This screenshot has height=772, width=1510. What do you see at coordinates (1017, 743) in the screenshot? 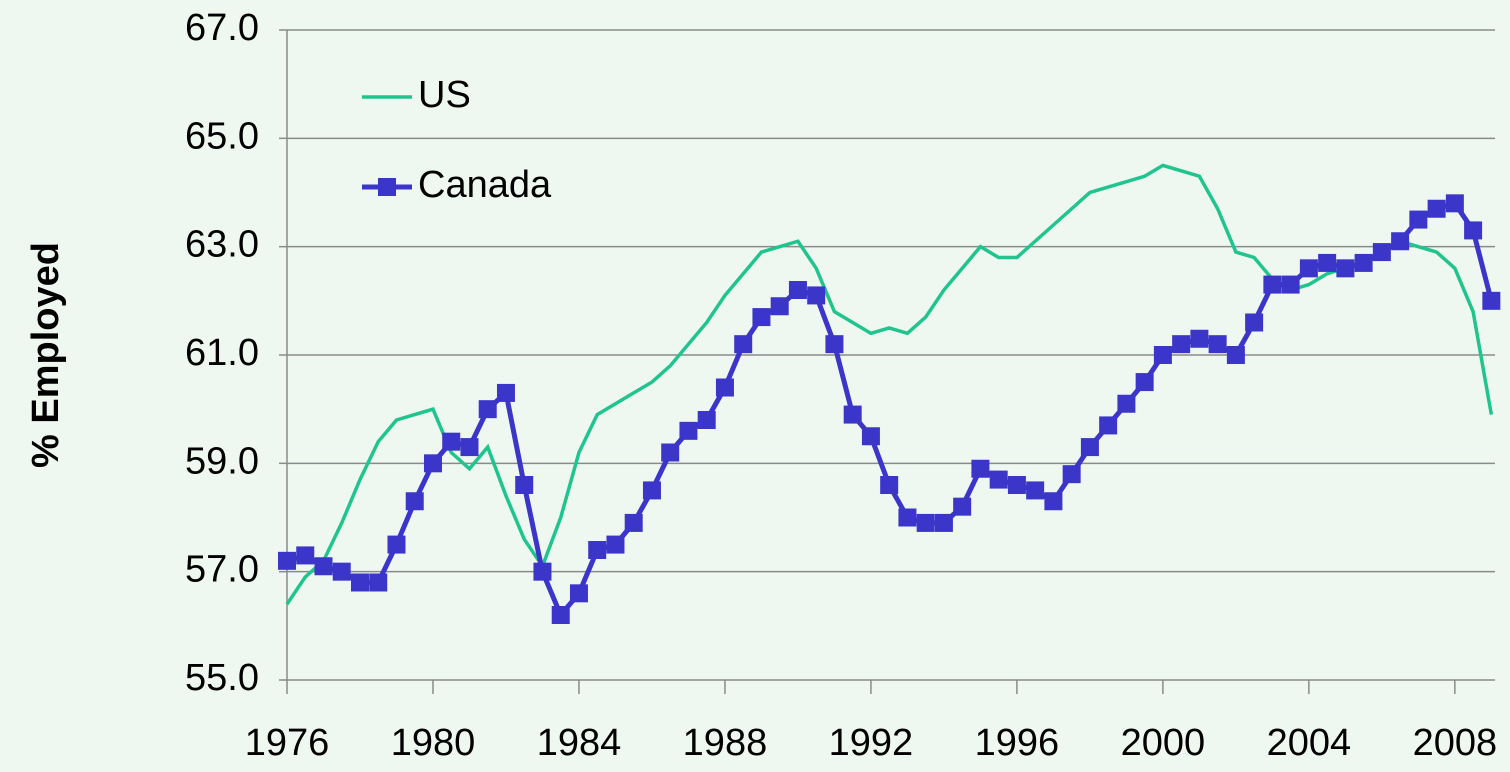
I see `x-tick-label: 1996` at bounding box center [1017, 743].